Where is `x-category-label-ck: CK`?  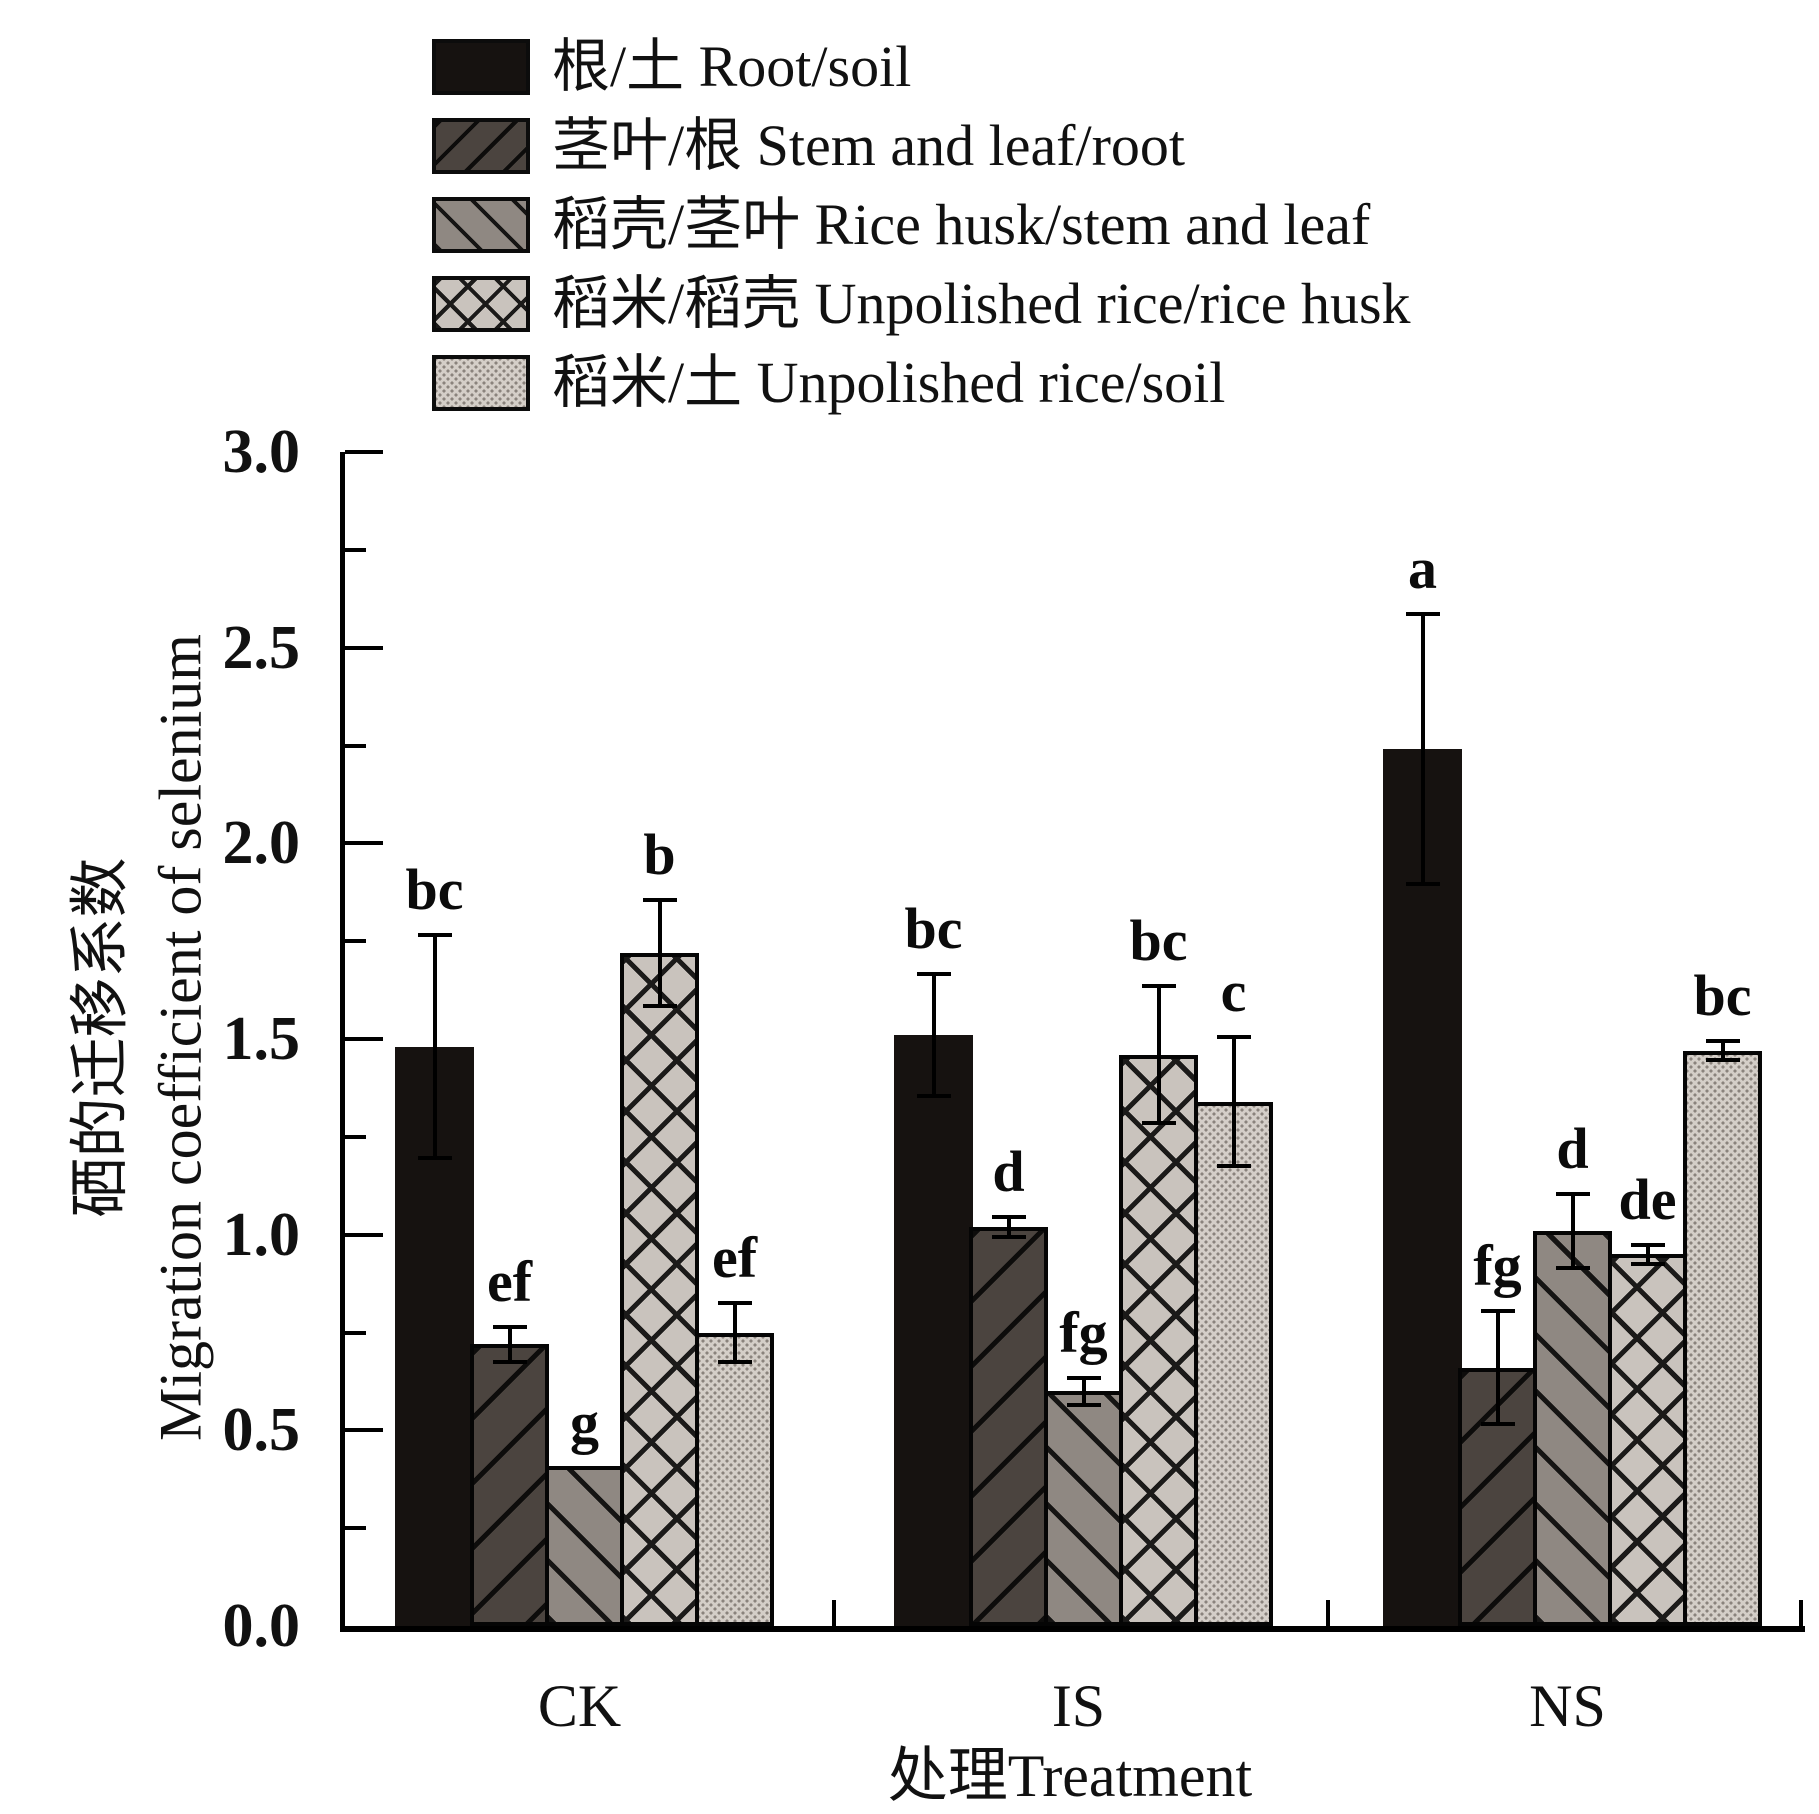 x-category-label-ck: CK is located at coordinates (579, 1706).